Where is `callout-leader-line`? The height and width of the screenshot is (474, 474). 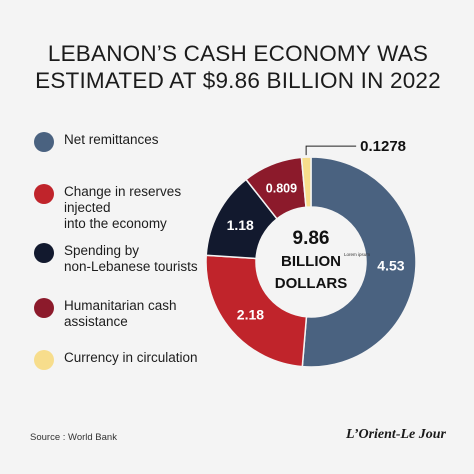
callout-leader-line is located at coordinates (331, 150).